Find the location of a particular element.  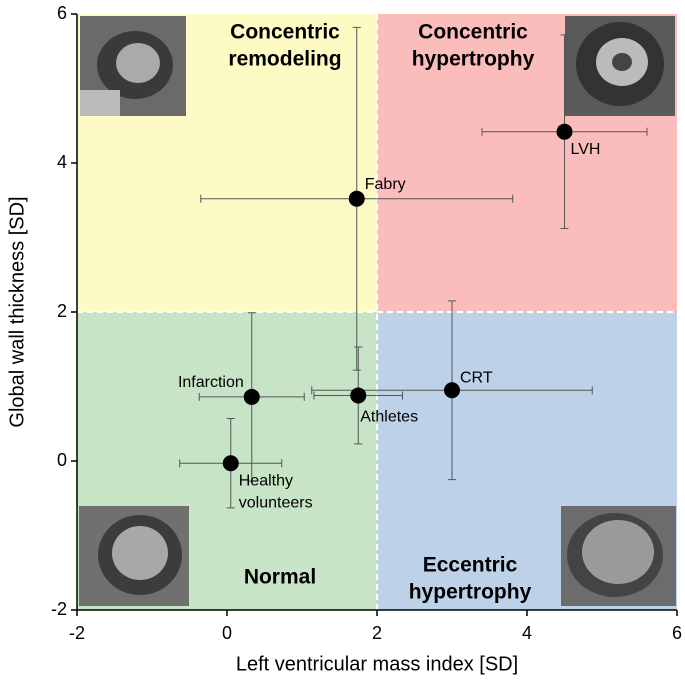

quadrant-label: Normal is located at coordinates (280, 577).